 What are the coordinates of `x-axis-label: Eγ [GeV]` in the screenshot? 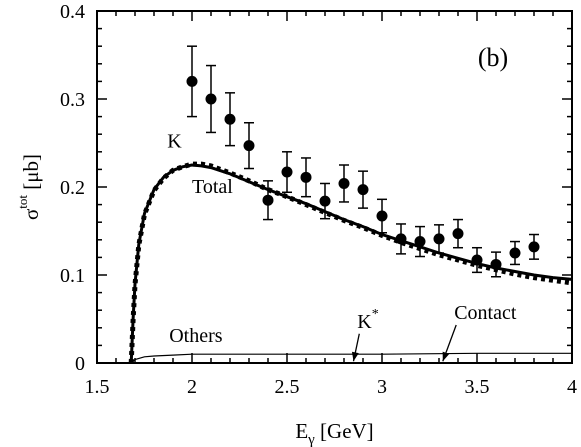 It's located at (334, 433).